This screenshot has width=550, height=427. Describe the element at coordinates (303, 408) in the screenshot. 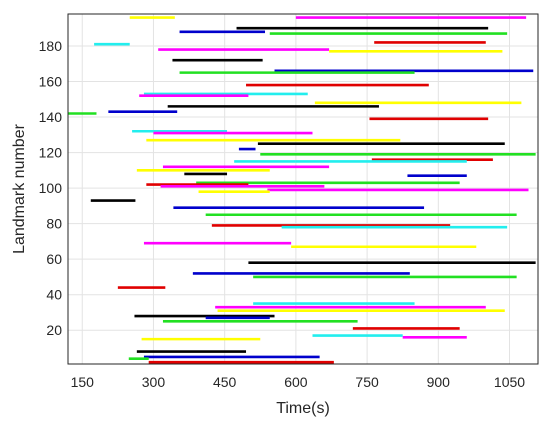

I see `x-axis-label: Time(s)` at that location.